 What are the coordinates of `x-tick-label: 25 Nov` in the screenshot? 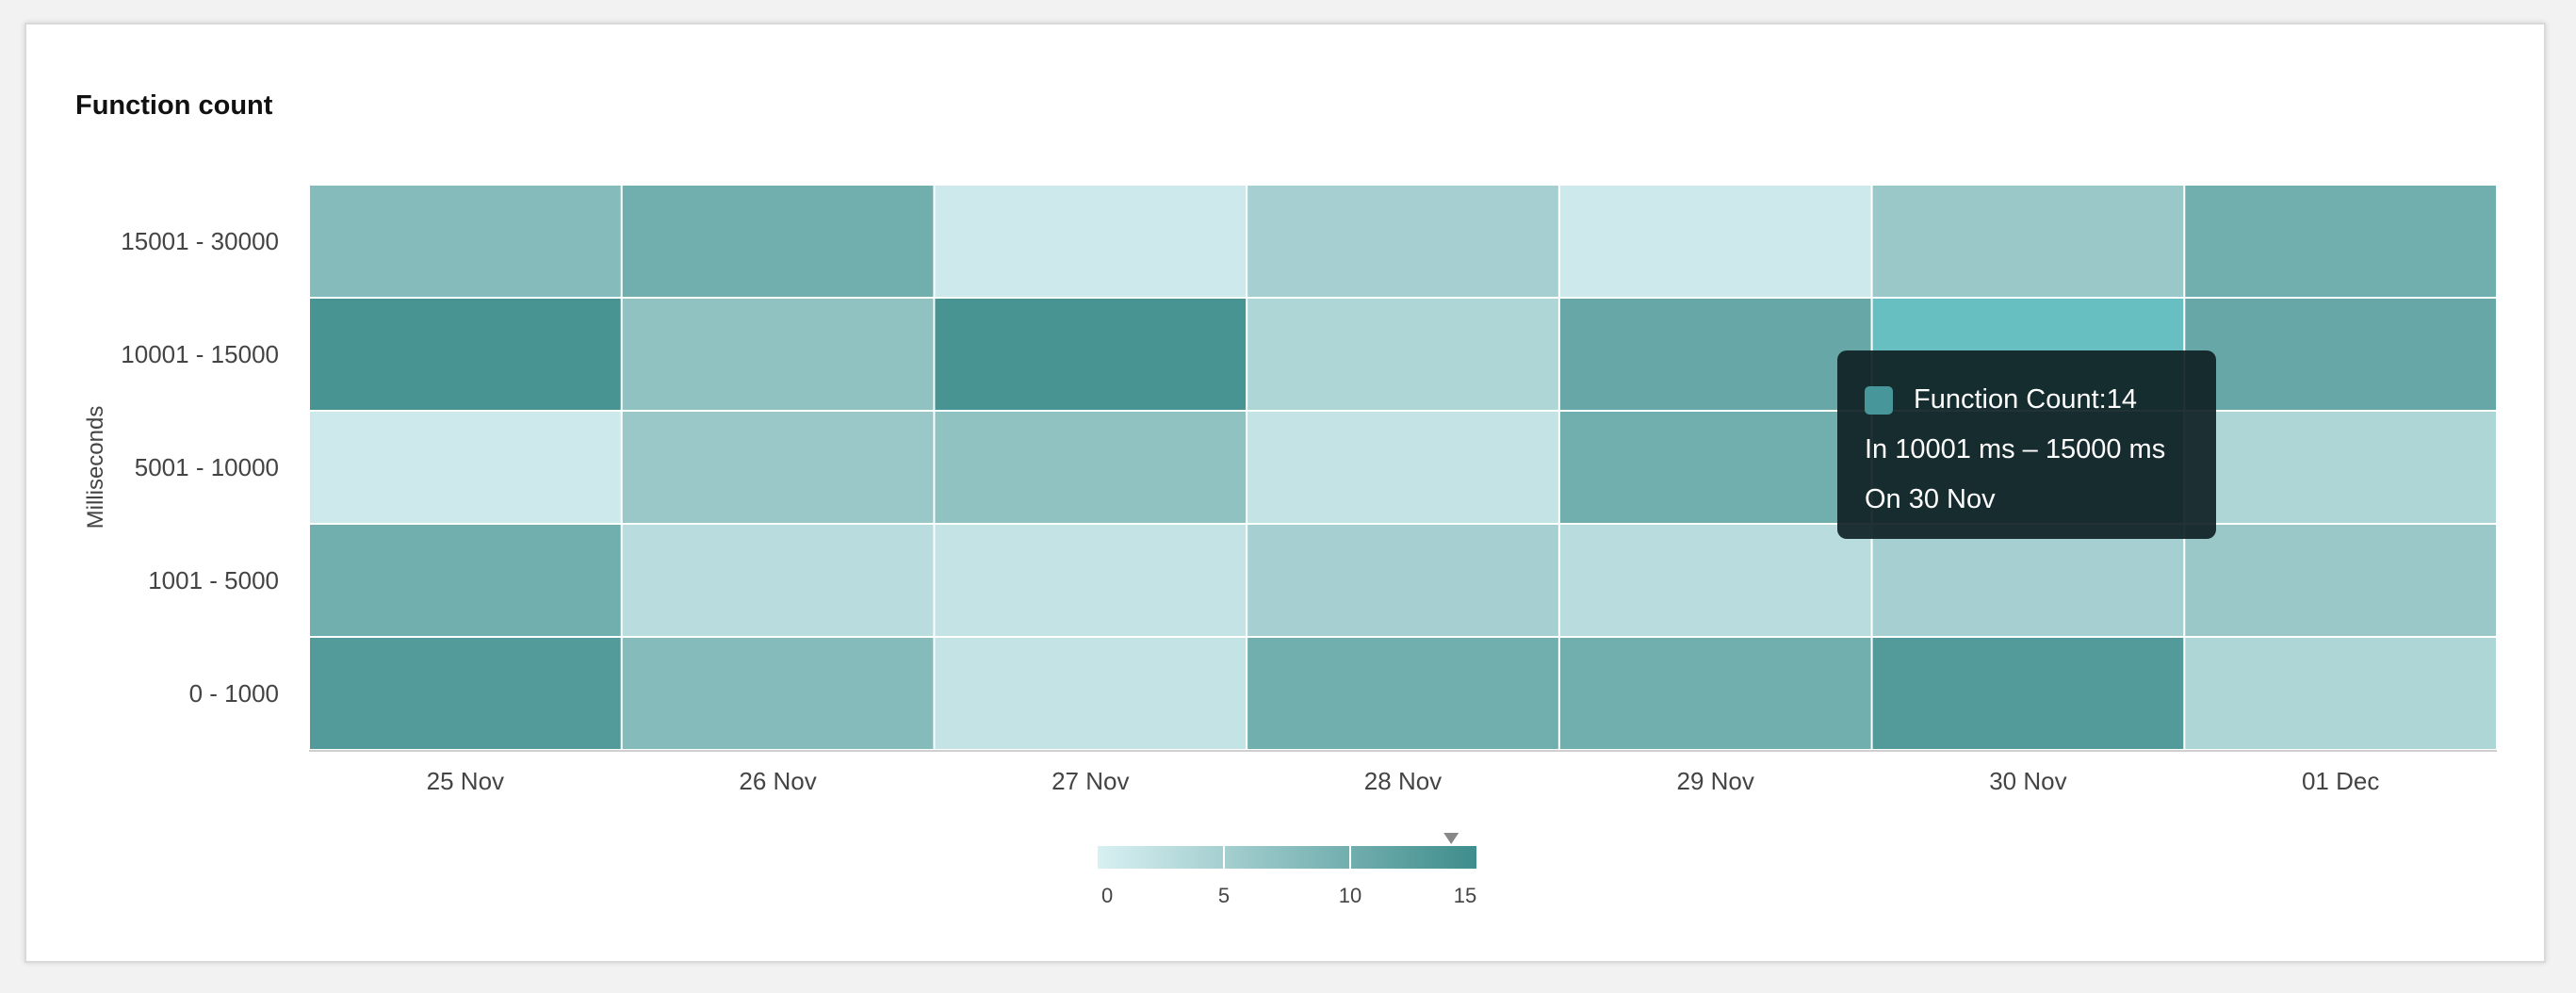 It's located at (465, 781).